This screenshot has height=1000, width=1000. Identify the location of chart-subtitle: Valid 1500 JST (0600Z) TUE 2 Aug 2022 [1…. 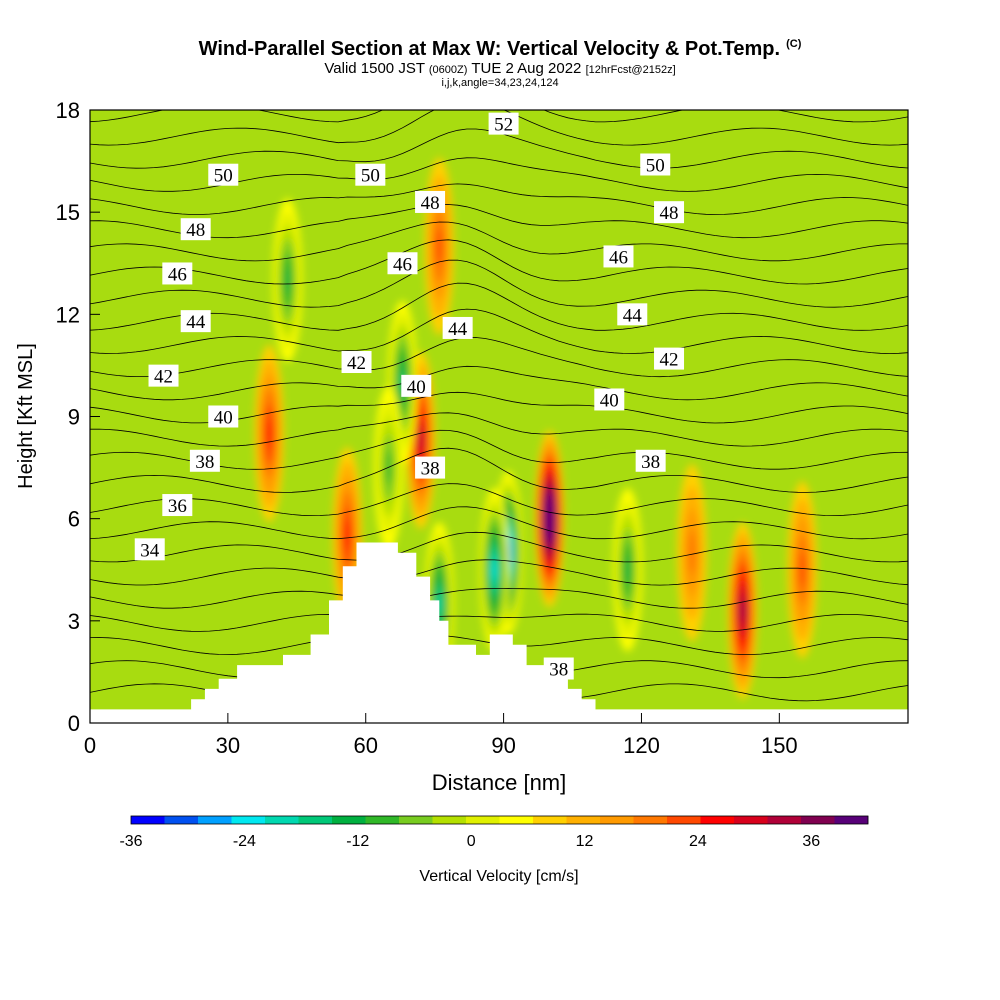
(500, 68).